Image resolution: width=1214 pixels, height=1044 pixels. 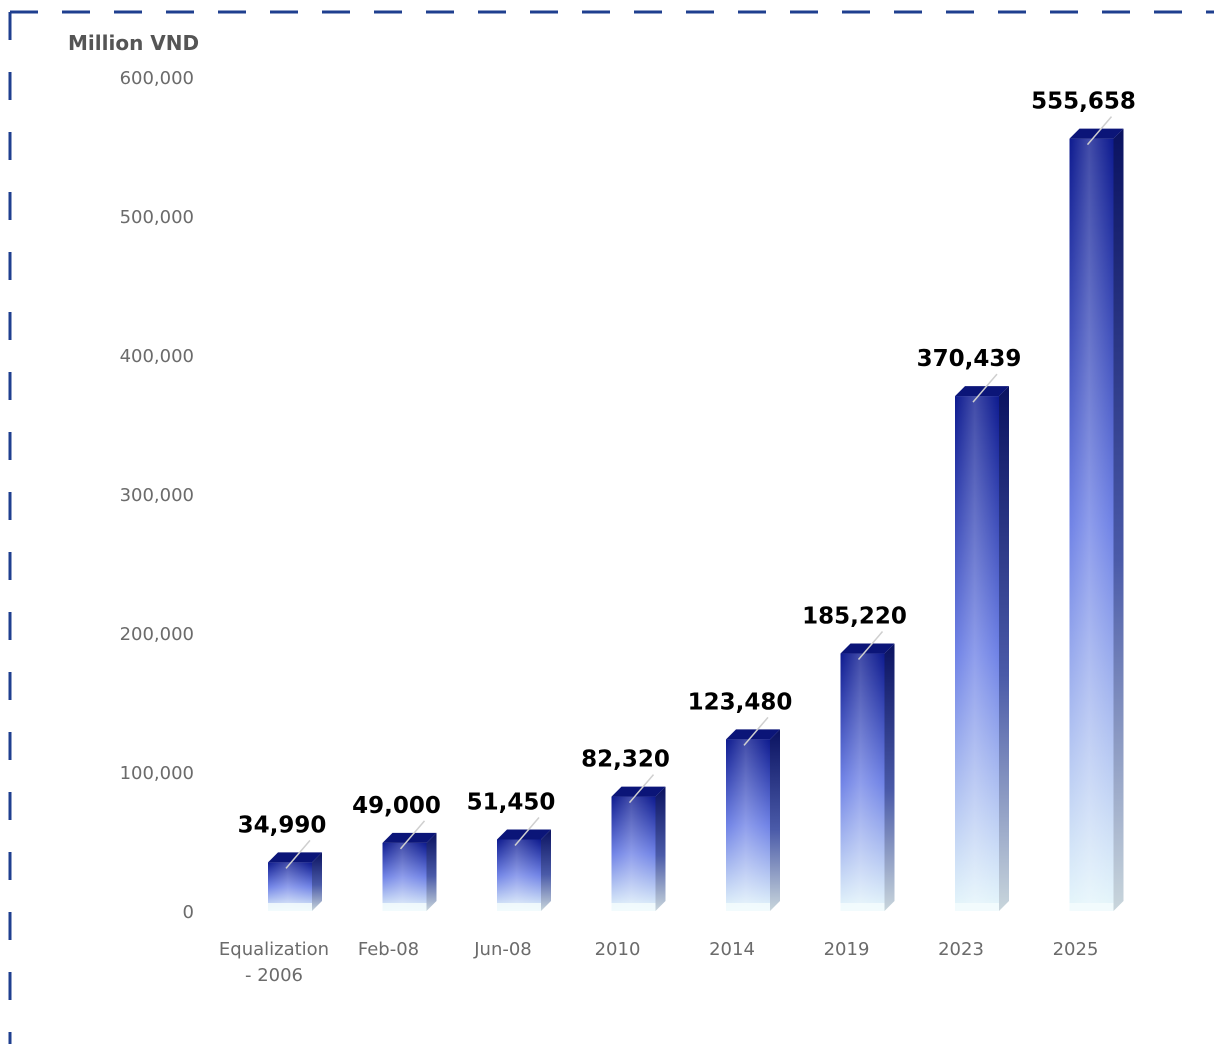 I want to click on y-tick-label: 300,000, so click(x=157, y=495).